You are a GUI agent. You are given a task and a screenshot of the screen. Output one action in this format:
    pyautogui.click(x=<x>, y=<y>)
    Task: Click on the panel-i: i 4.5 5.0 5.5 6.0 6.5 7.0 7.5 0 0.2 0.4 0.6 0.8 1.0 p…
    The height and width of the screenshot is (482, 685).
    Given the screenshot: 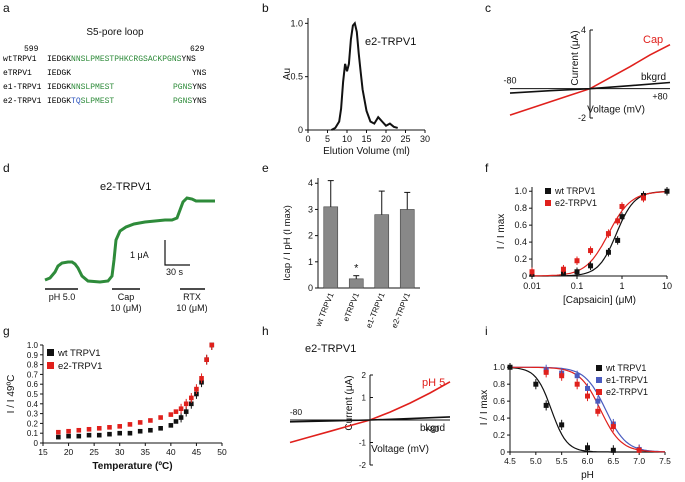 What is the action you would take?
    pyautogui.click(x=575, y=402)
    